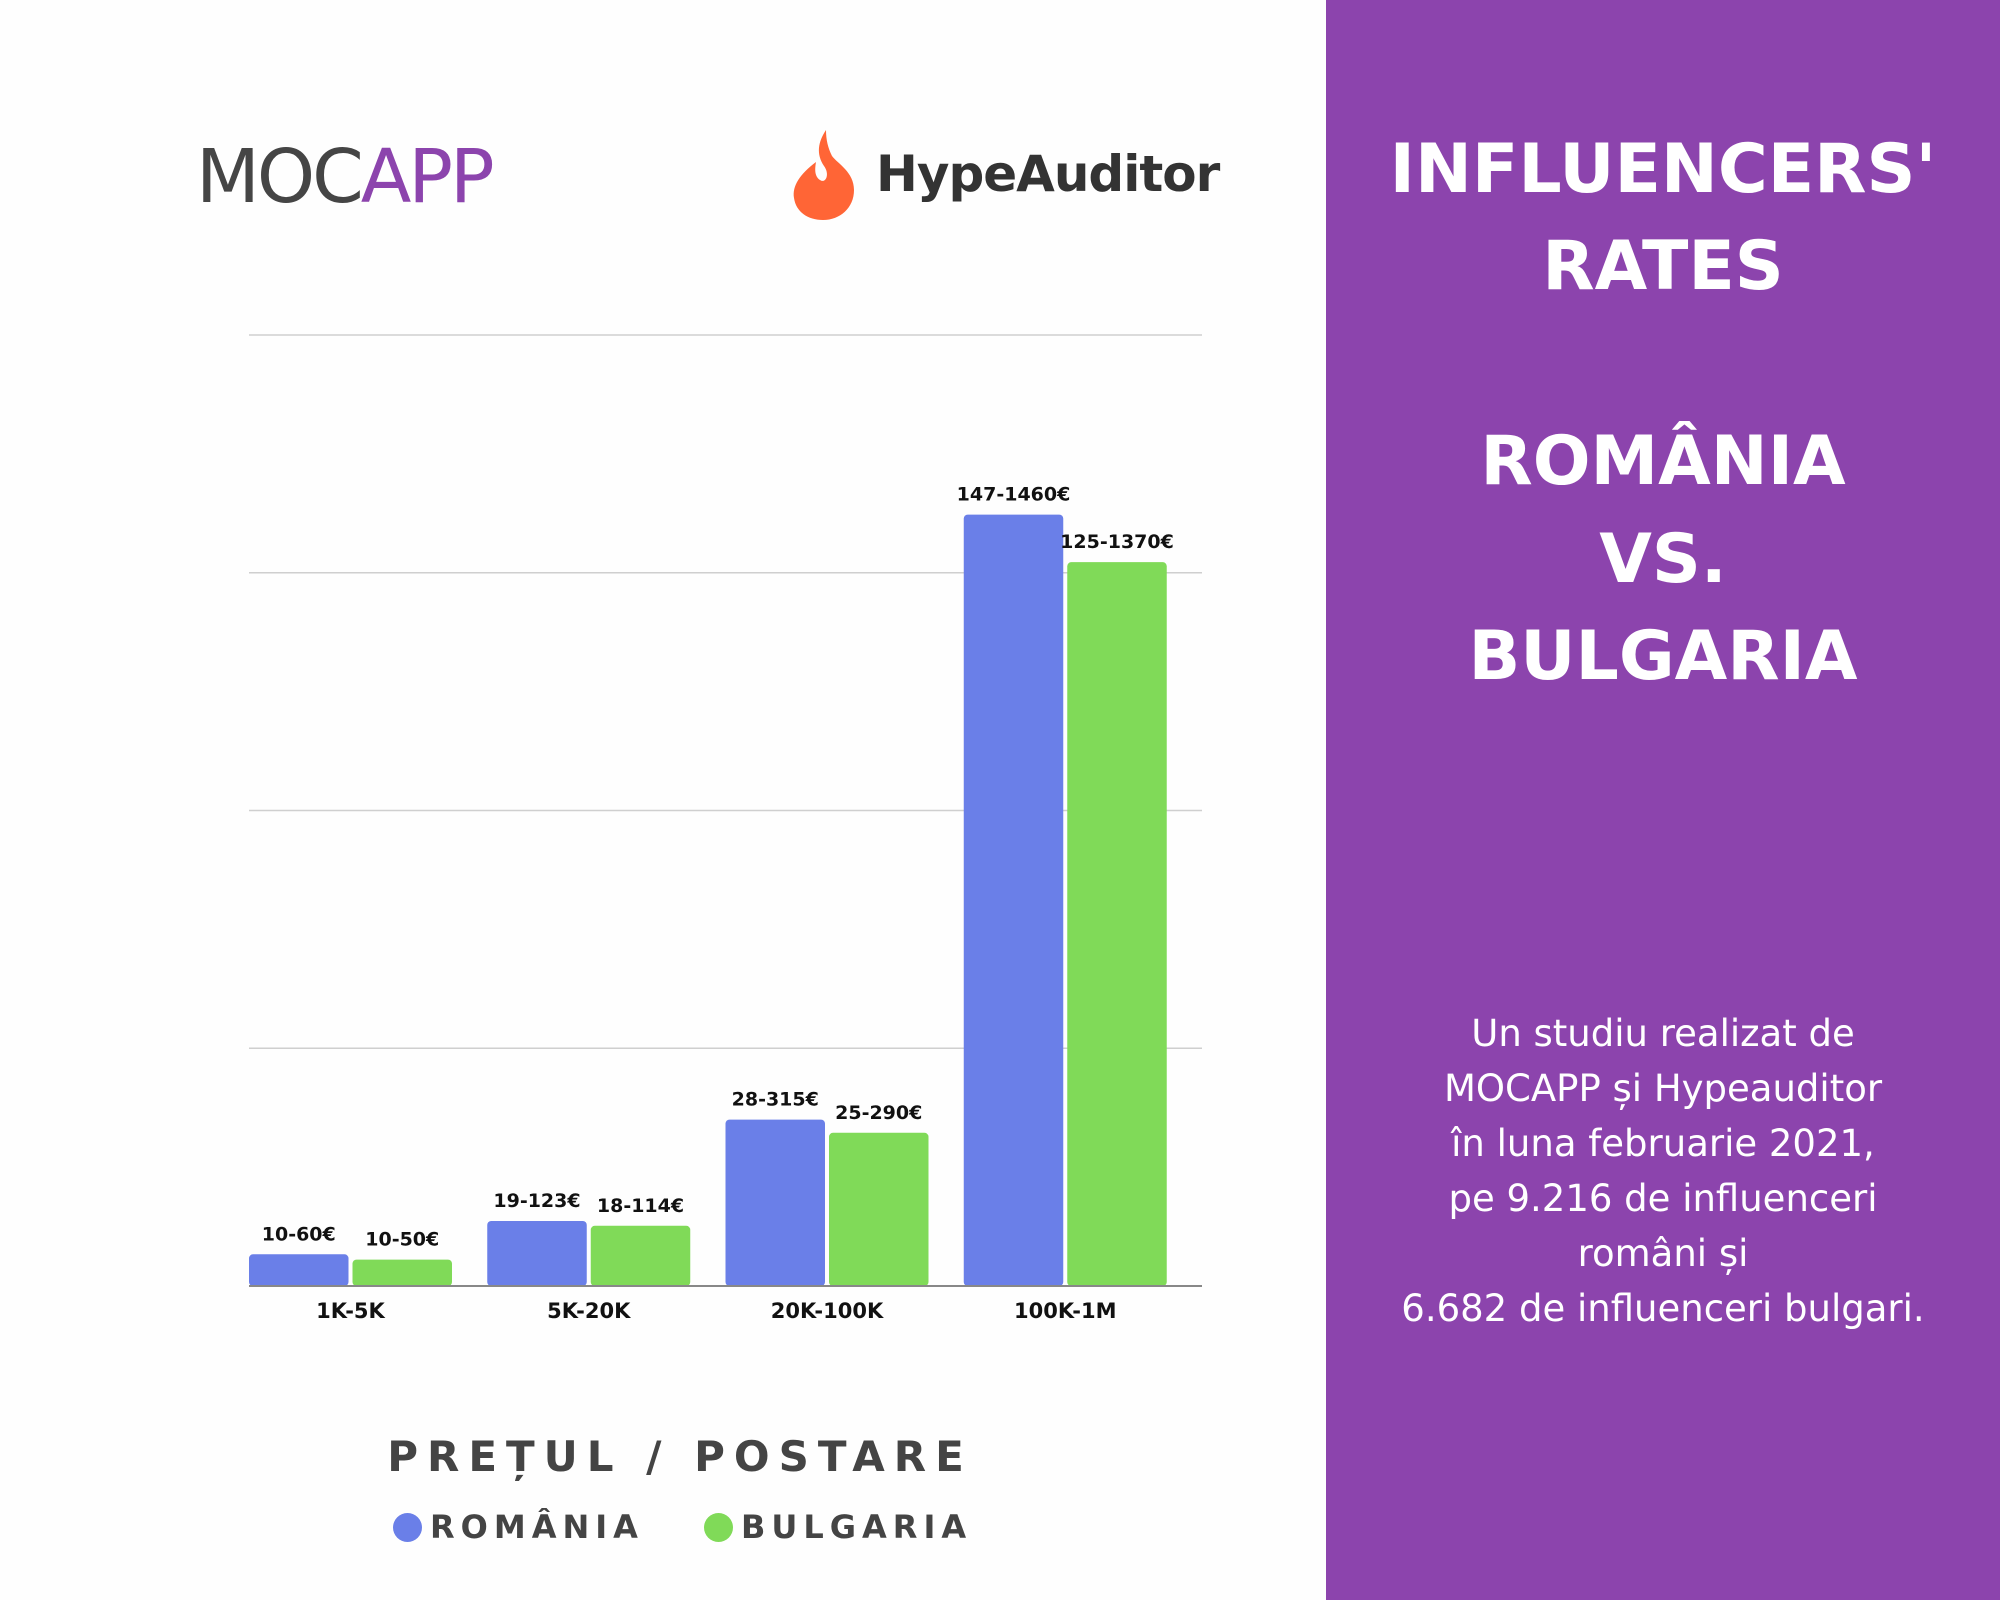 Image resolution: width=2000 pixels, height=1600 pixels. Describe the element at coordinates (402, 1240) in the screenshot. I see `value-label: 10-50€` at that location.